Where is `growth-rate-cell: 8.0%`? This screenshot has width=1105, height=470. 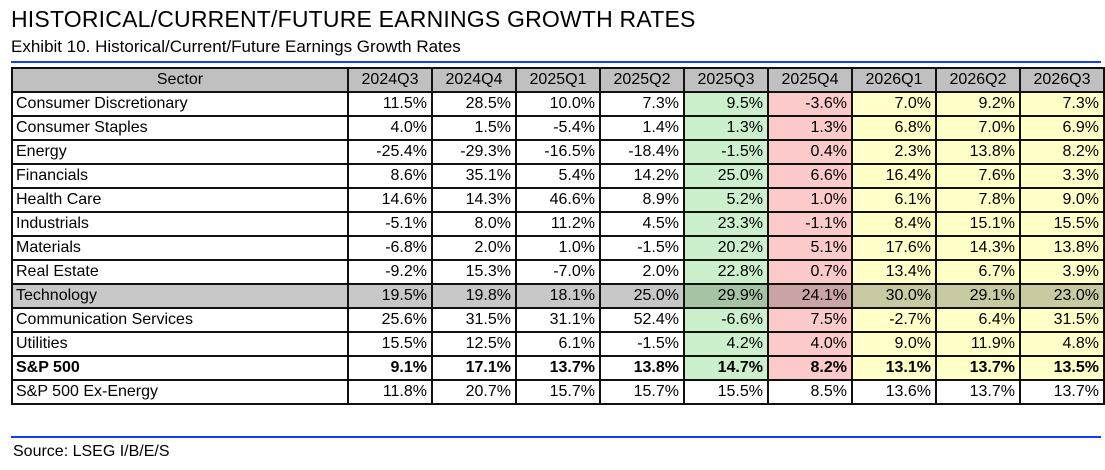
growth-rate-cell: 8.0% is located at coordinates (474, 224).